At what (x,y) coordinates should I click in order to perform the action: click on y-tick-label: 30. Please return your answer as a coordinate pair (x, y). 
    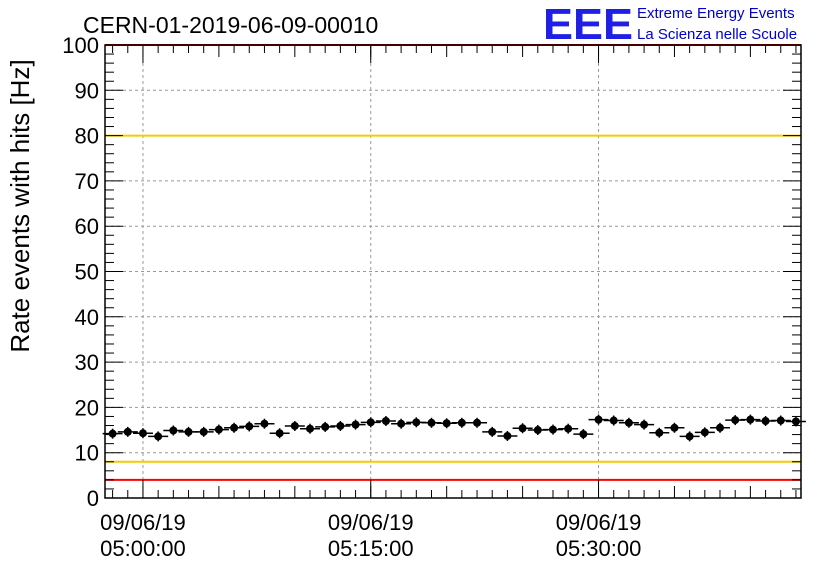
    Looking at the image, I should click on (87, 362).